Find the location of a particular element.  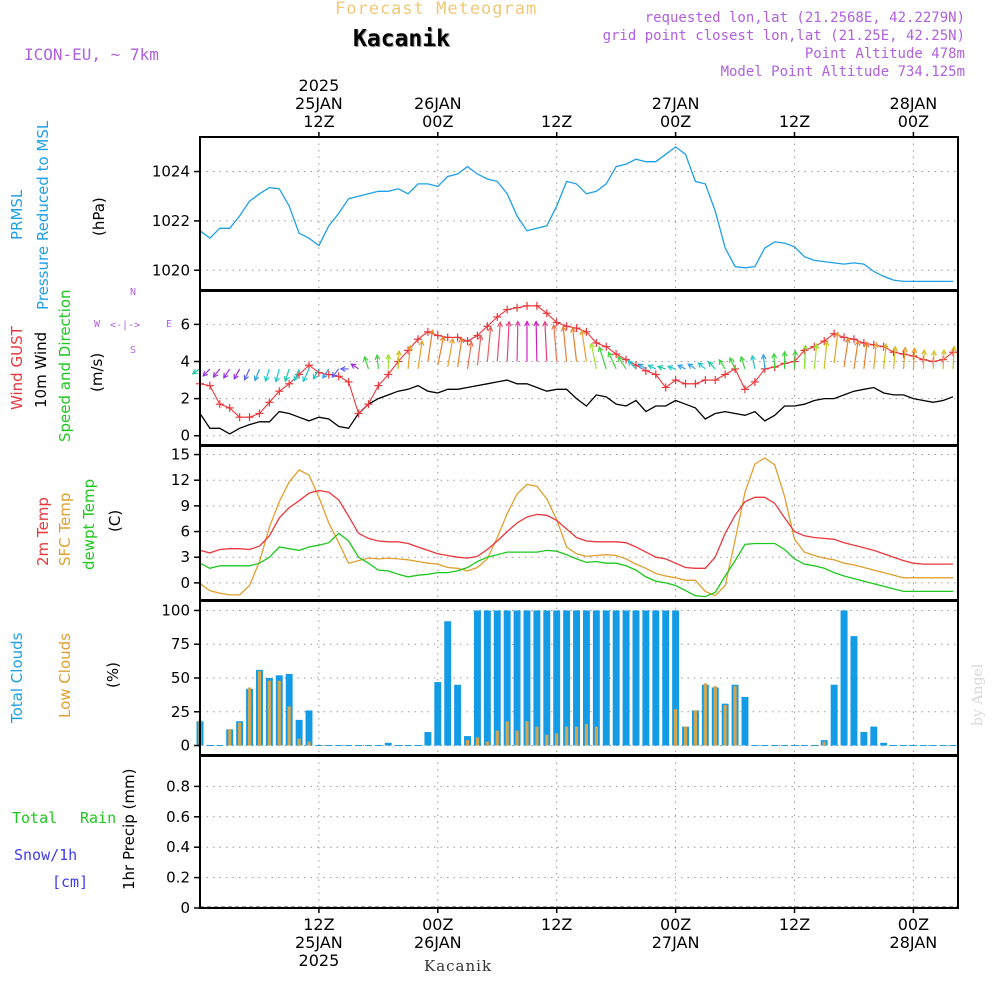

compass-west: W is located at coordinates (97, 324).